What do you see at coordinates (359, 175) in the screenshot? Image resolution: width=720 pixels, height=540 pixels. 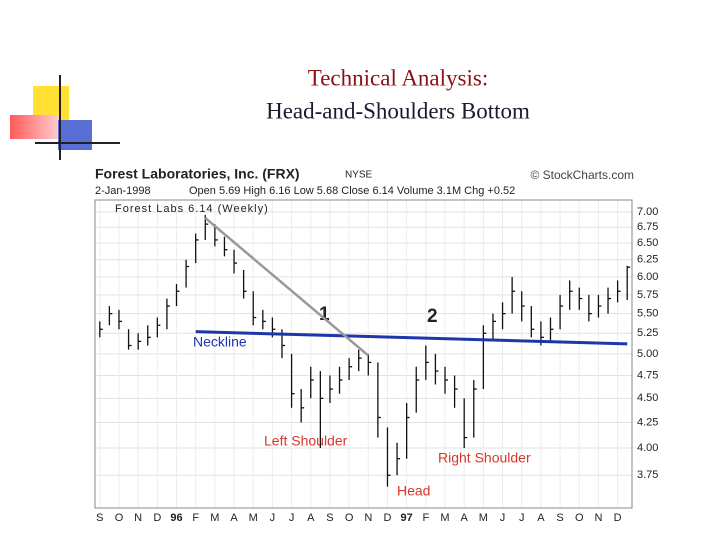 I see `exchange: NYSE` at bounding box center [359, 175].